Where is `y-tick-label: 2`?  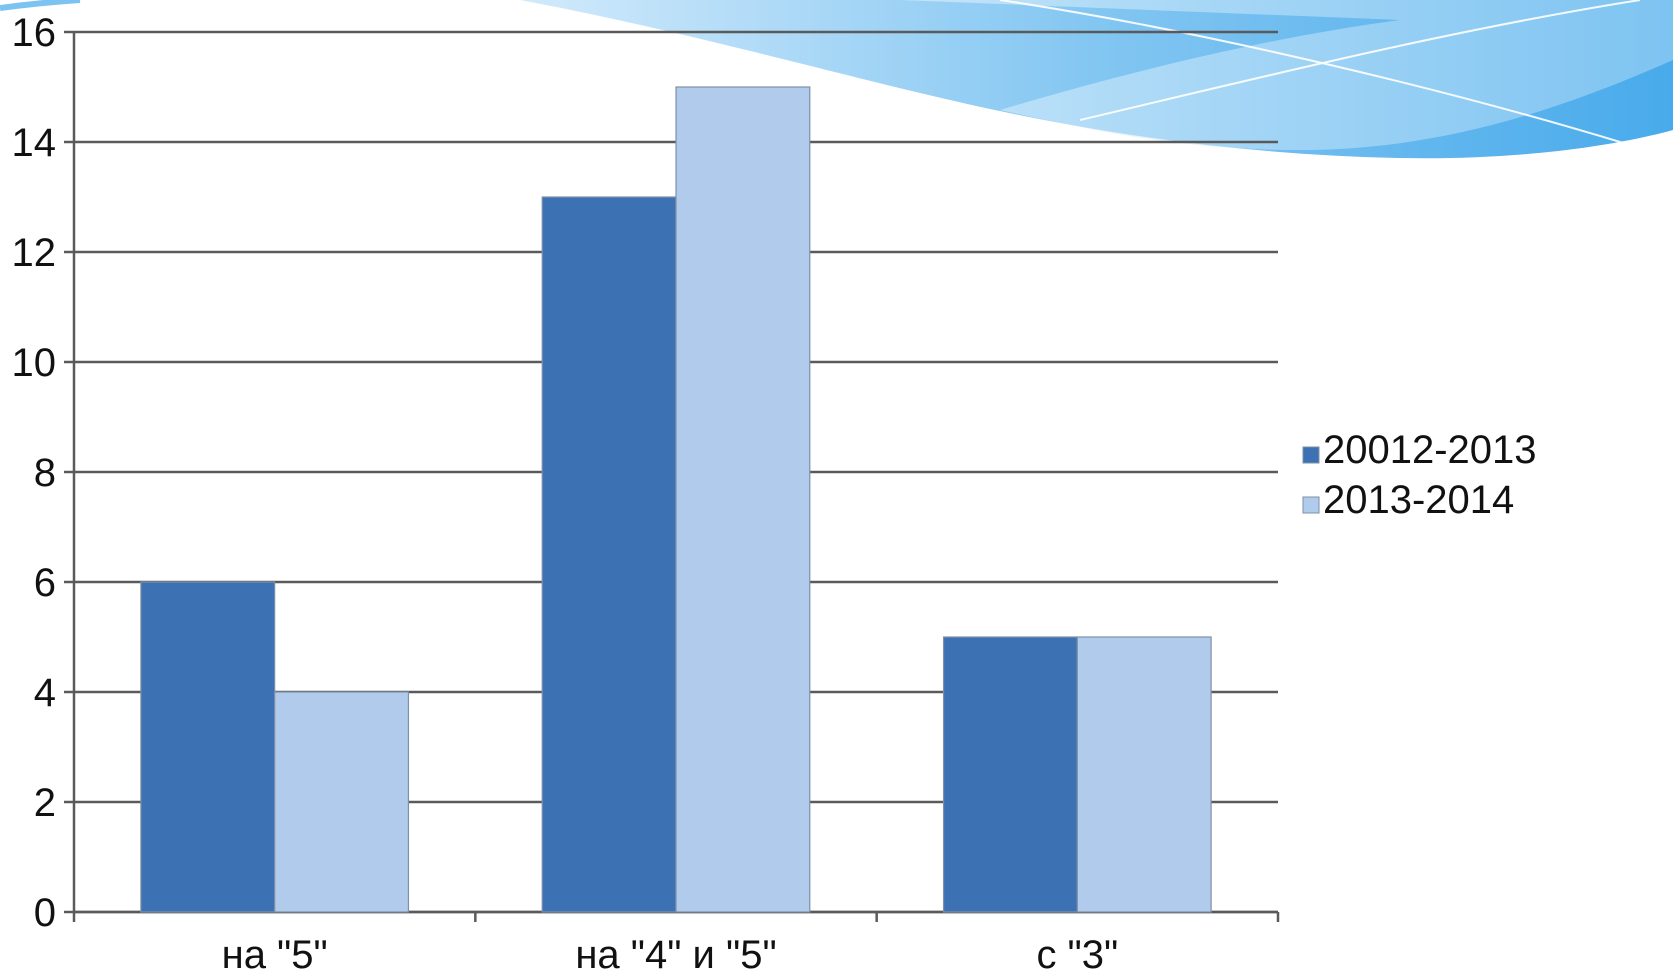 y-tick-label: 2 is located at coordinates (45, 803).